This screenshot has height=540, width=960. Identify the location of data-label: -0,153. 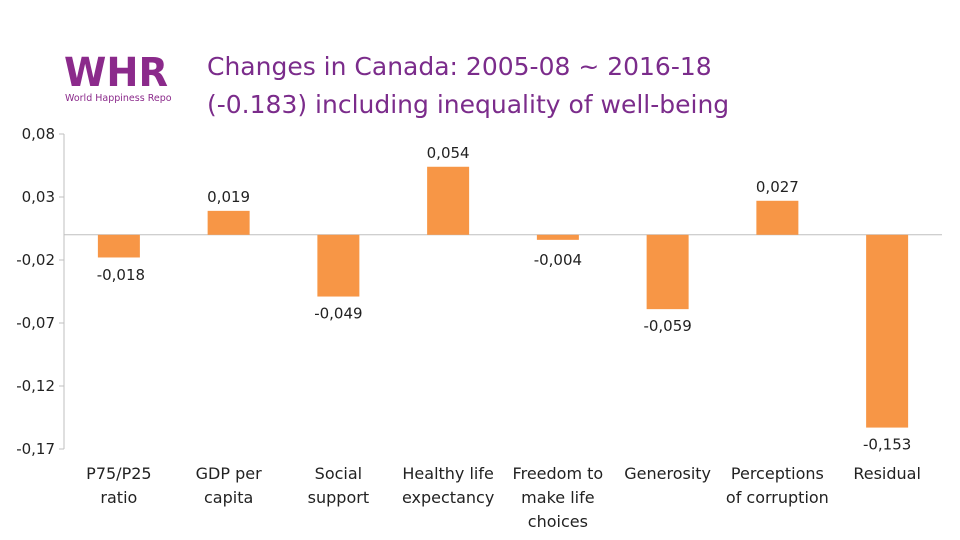
(887, 445).